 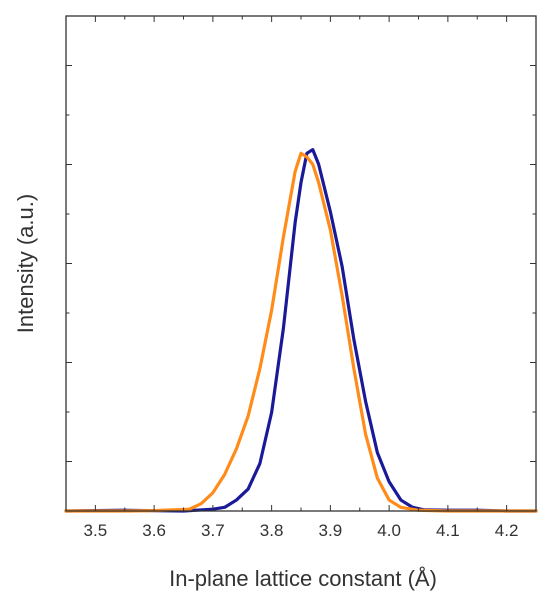 What do you see at coordinates (507, 530) in the screenshot?
I see `x-tick-label: 4.2` at bounding box center [507, 530].